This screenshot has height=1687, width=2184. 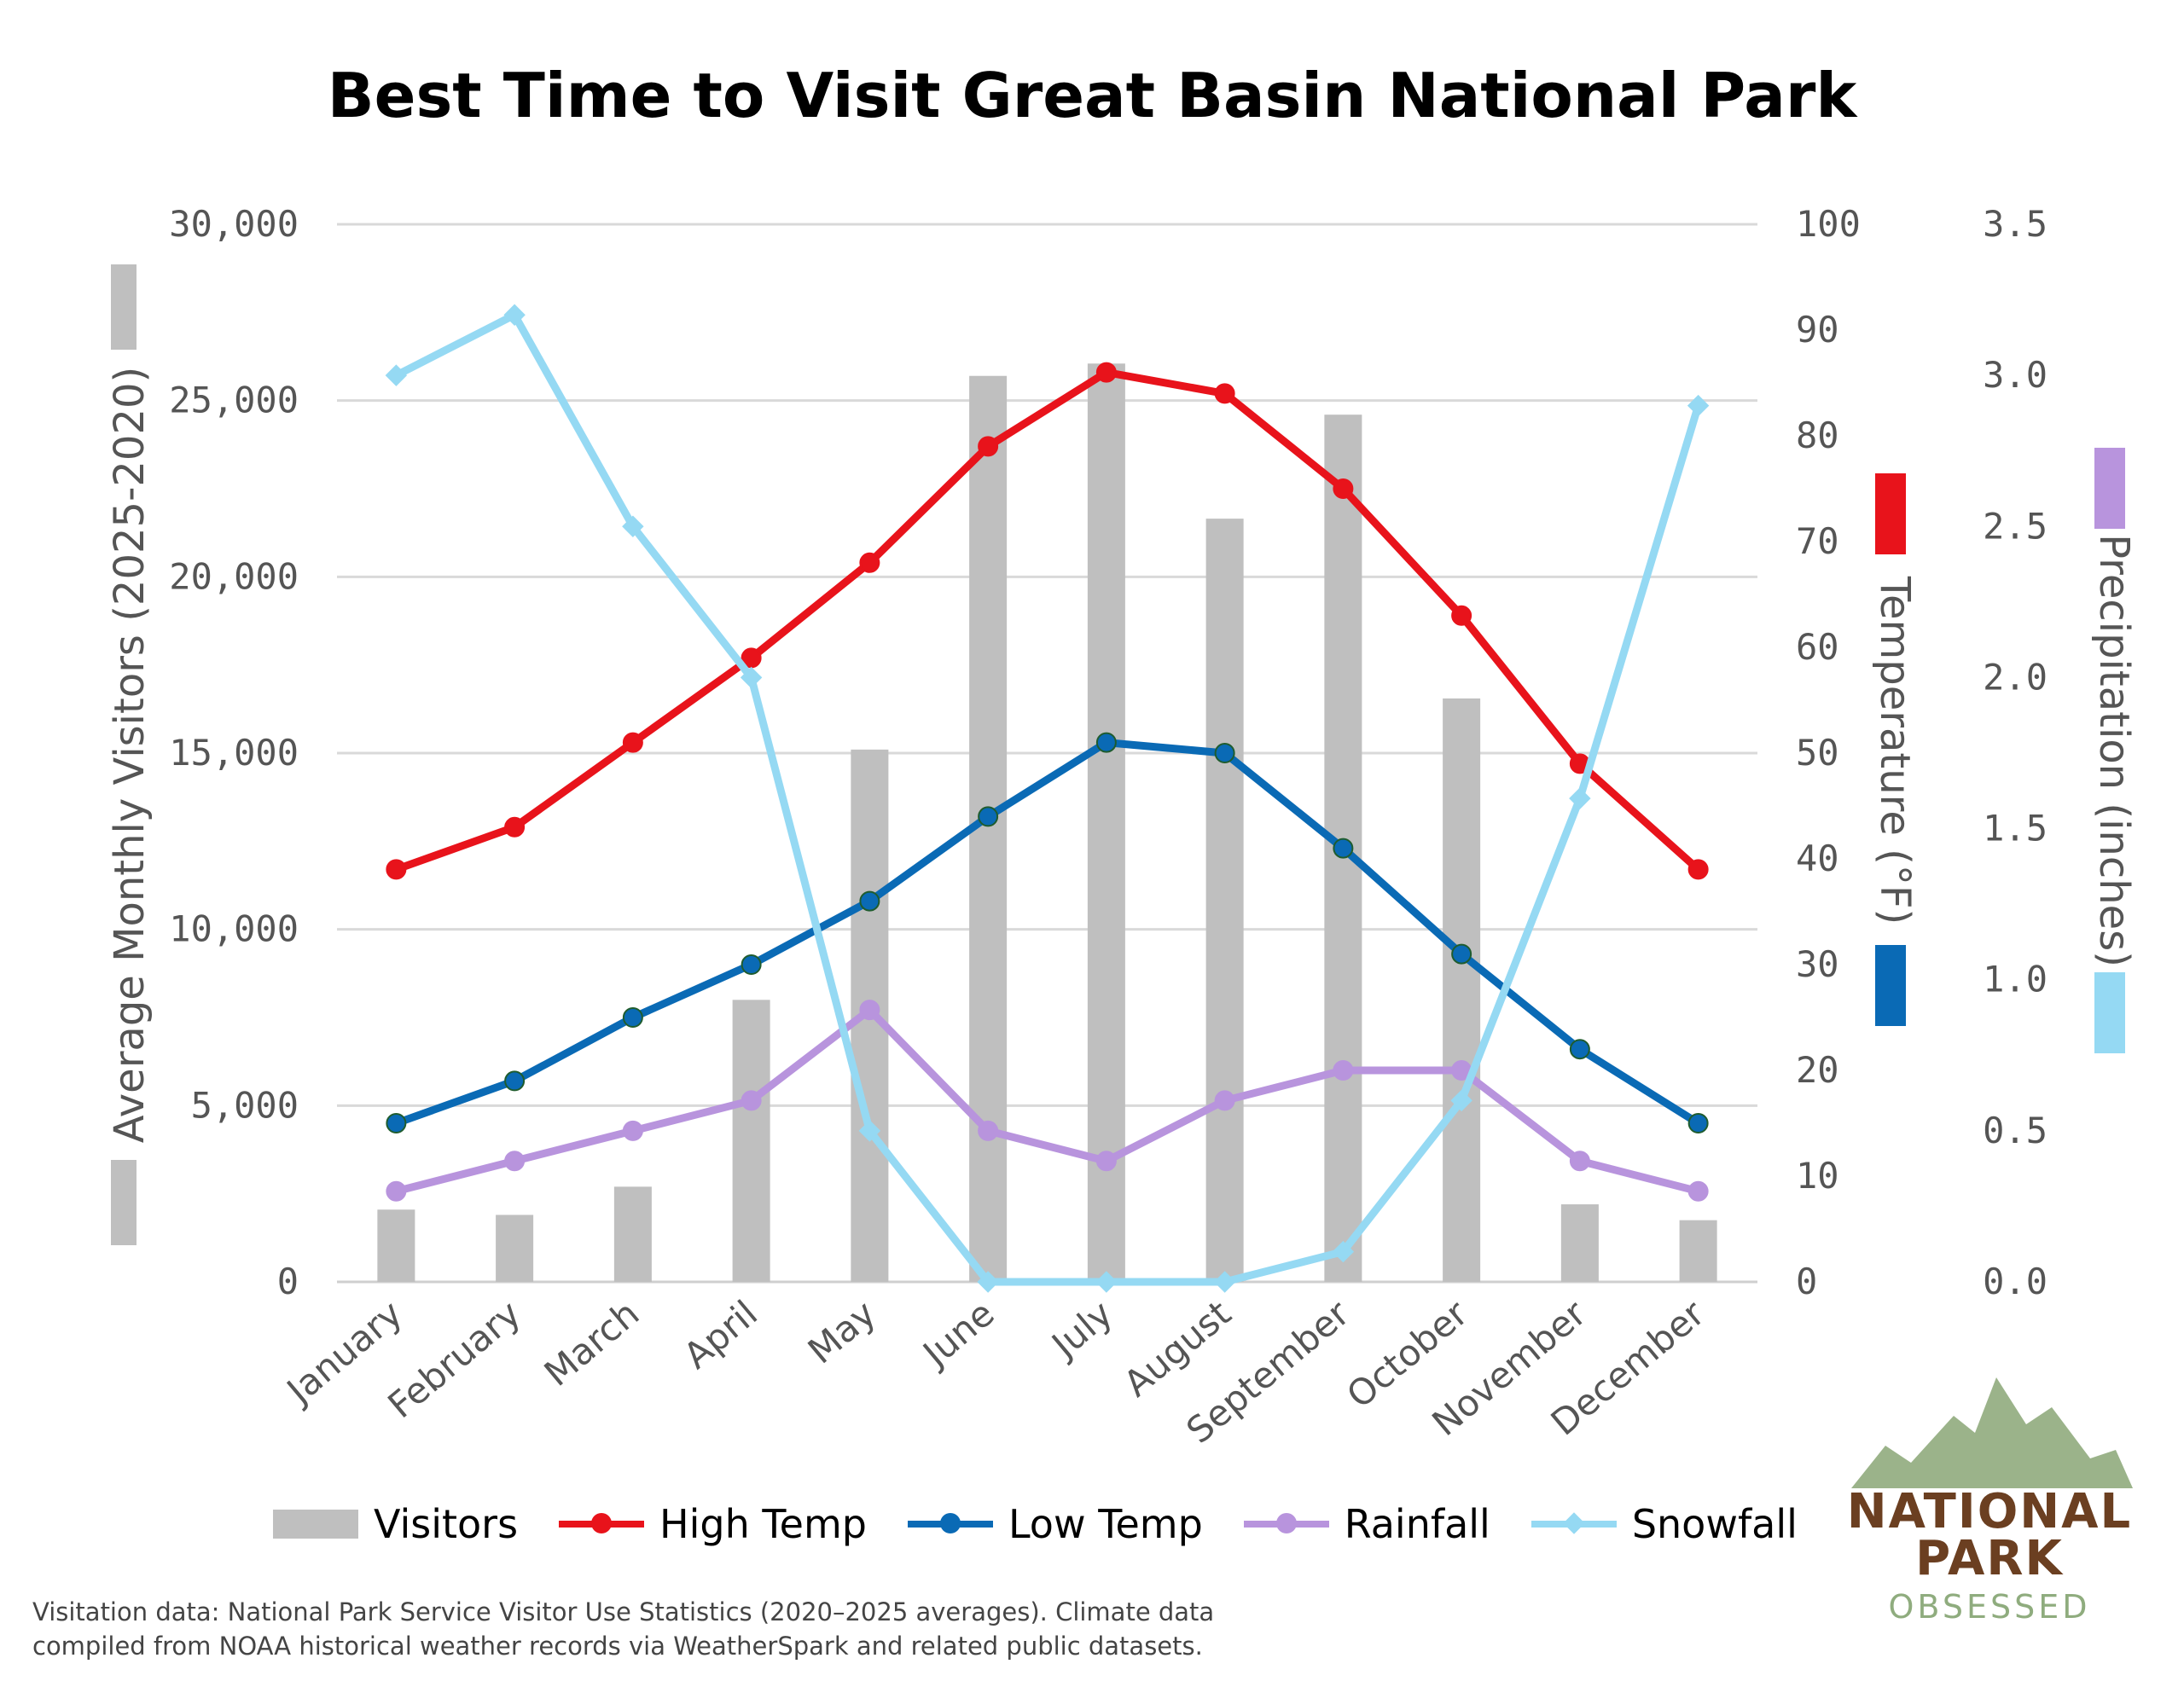 I want to click on rainfall-marker, so click(x=2109, y=488).